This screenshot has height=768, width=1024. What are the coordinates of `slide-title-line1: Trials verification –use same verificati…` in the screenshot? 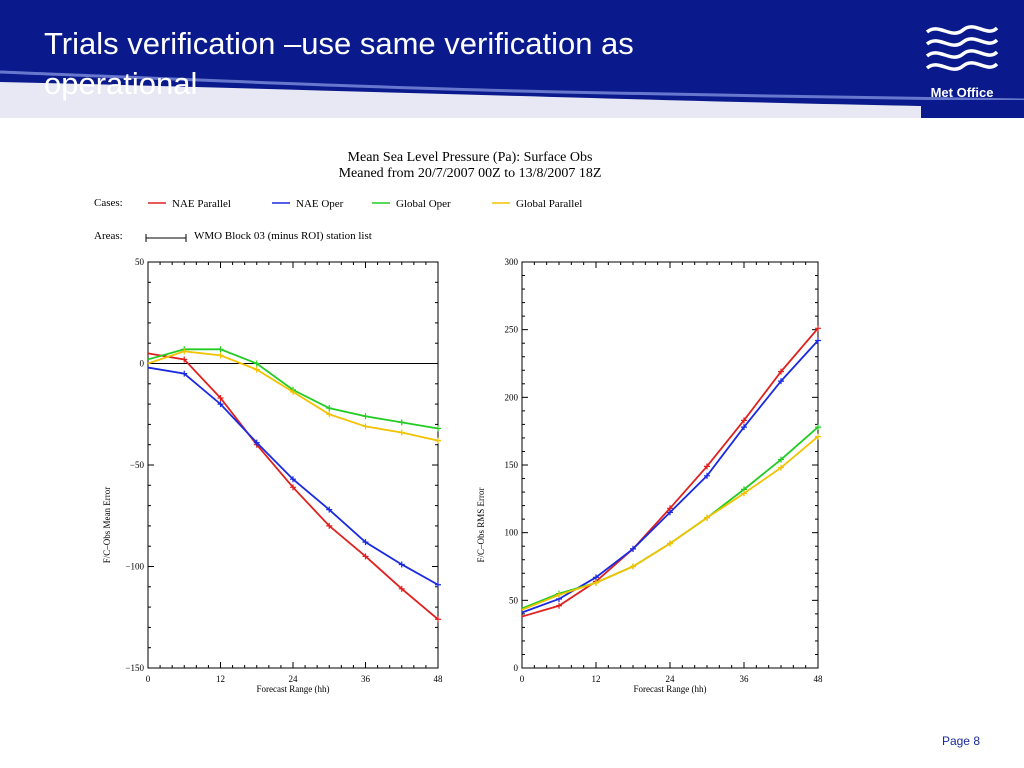 It's located at (339, 43).